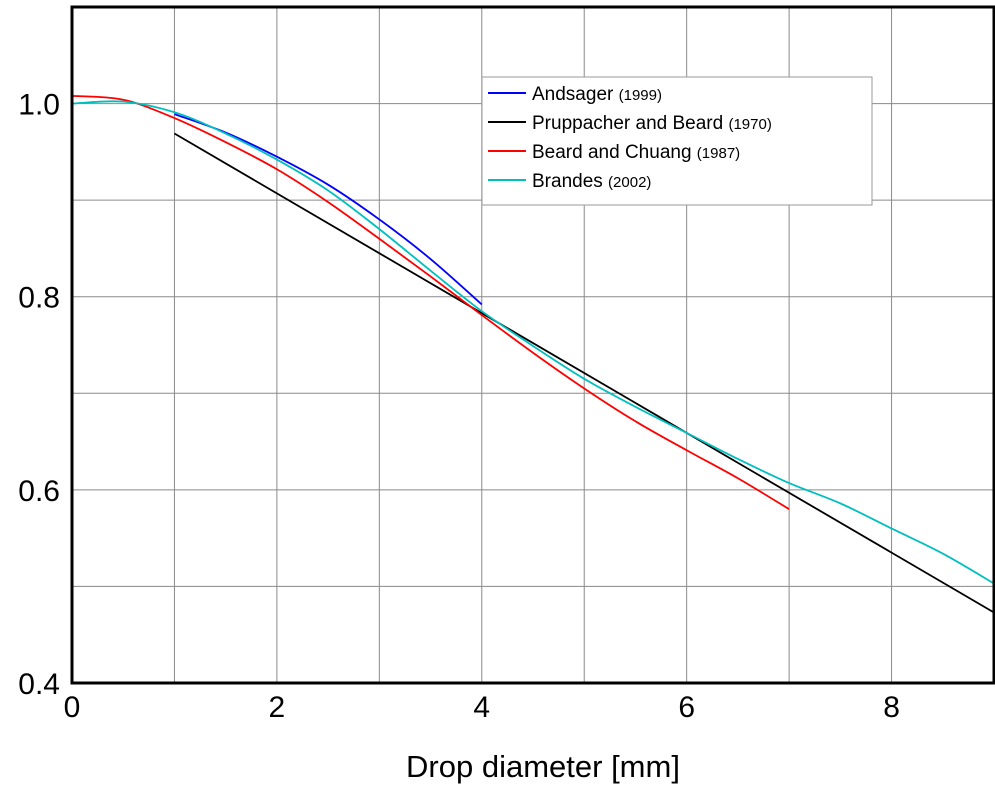 The image size is (995, 787). What do you see at coordinates (591, 181) in the screenshot?
I see `legend-label: Brandes (2002)` at bounding box center [591, 181].